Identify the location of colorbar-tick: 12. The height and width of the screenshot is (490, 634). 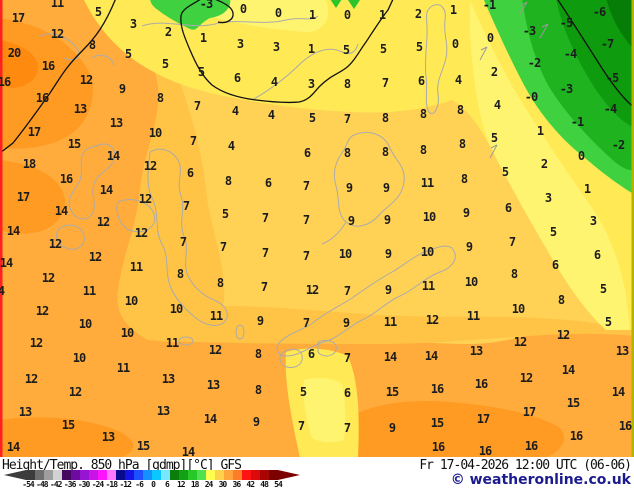
(181, 484).